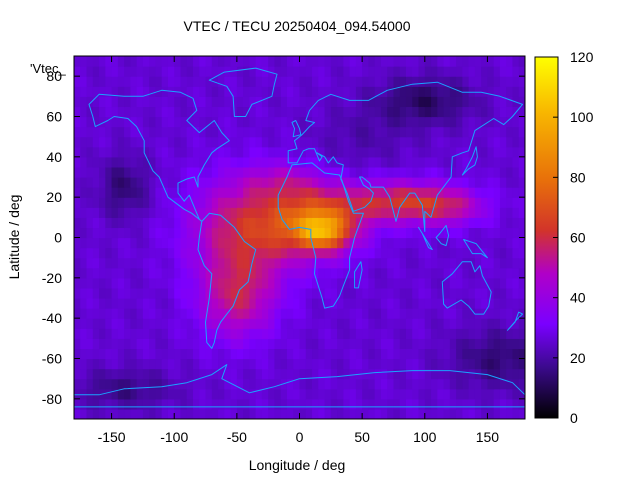  Describe the element at coordinates (48, 68) in the screenshot. I see `series-key-label: 'Vtec_` at that location.